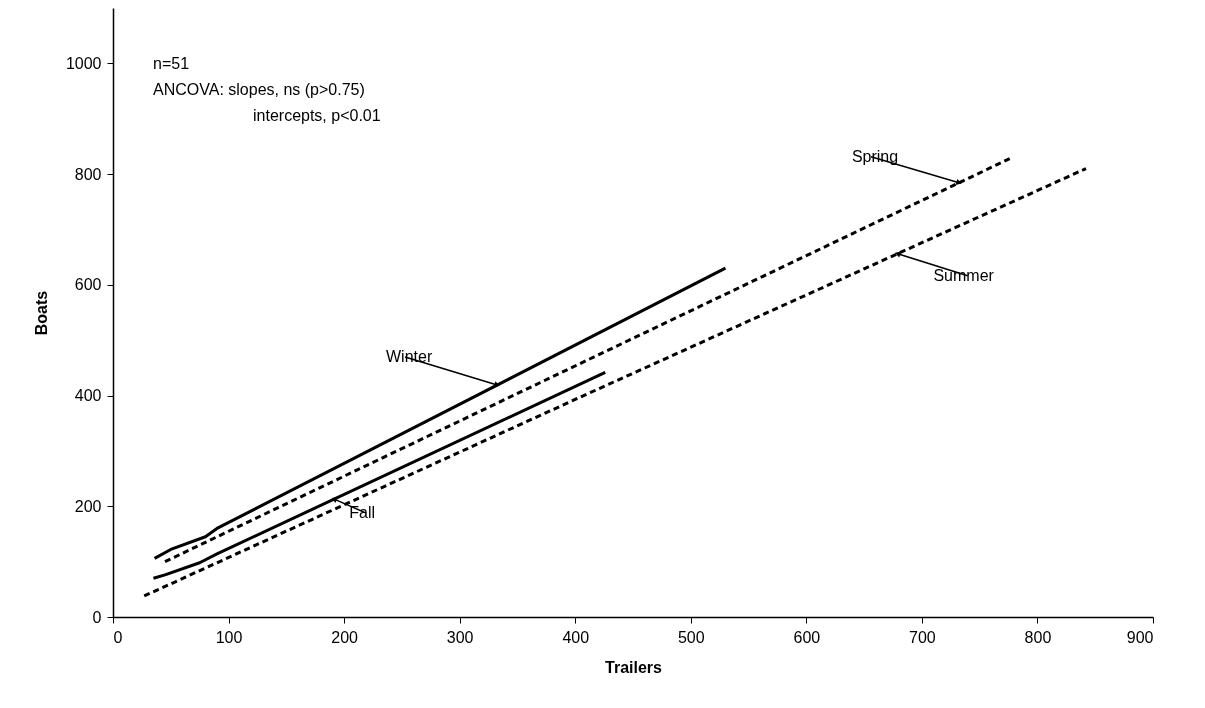  What do you see at coordinates (118, 637) in the screenshot?
I see `x-tick-label: 0` at bounding box center [118, 637].